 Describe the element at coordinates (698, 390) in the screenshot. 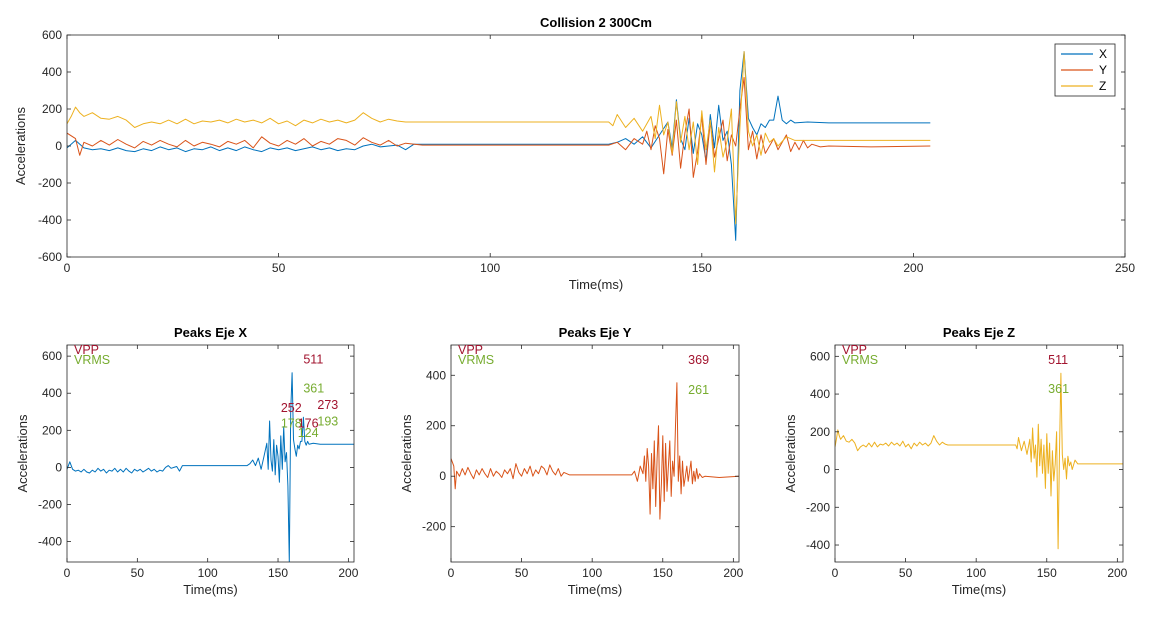

I see `peak-annotation-vrms: 261` at that location.